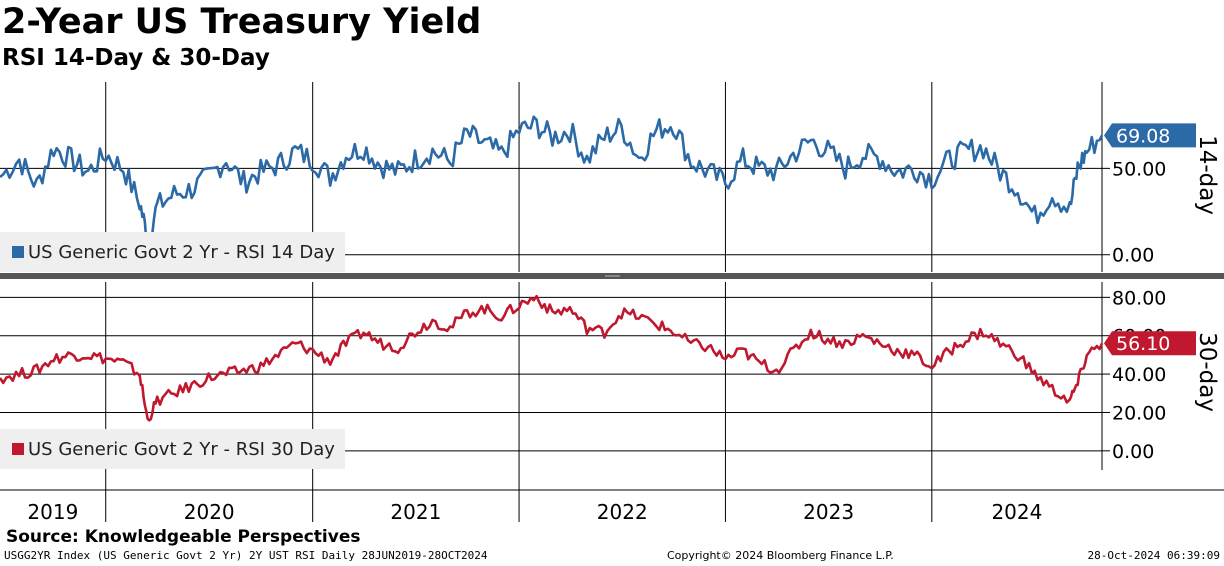 This screenshot has width=1224, height=566. Describe the element at coordinates (18, 449) in the screenshot. I see `legend-swatch-rsi30` at that location.